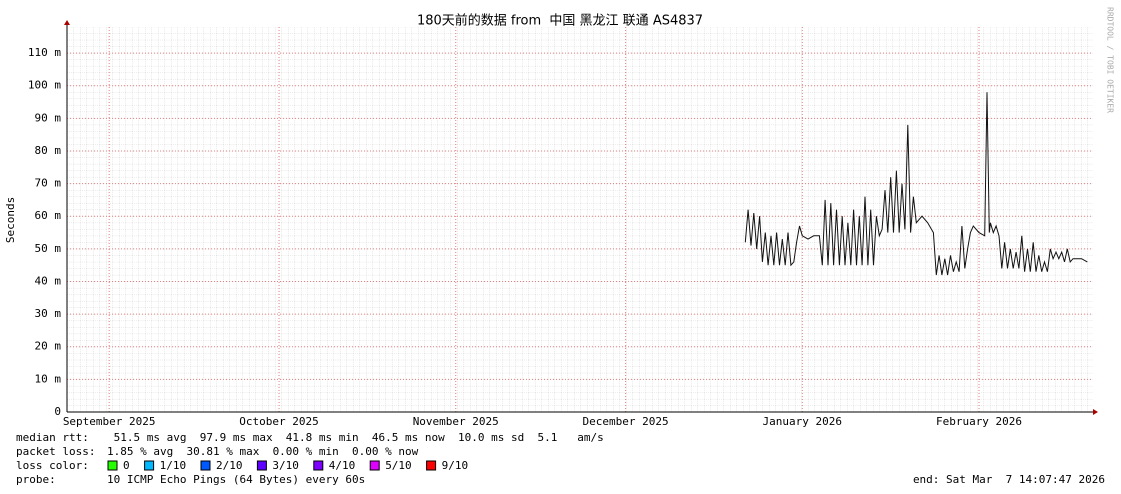  Describe the element at coordinates (285, 465) in the screenshot. I see `loss-label: 3/10` at that location.